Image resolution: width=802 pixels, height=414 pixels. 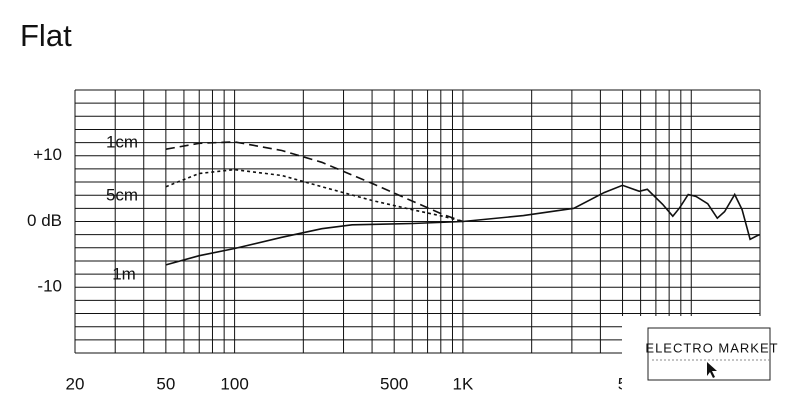 I want to click on watermark-frame, so click(x=709, y=354).